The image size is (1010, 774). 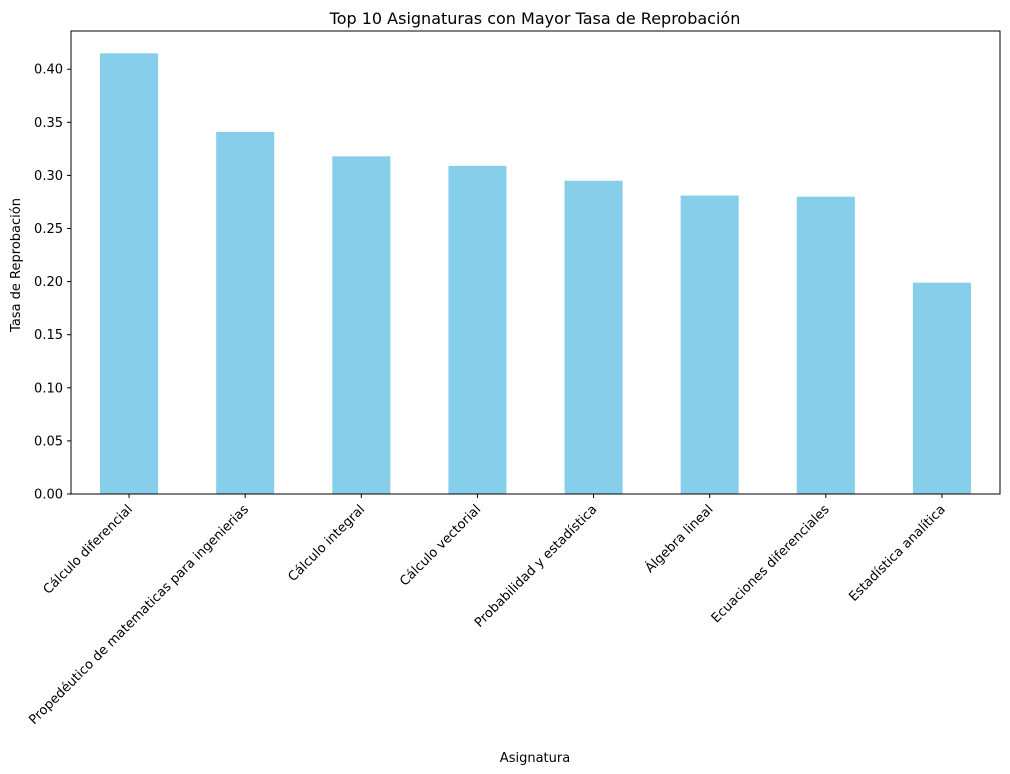 What do you see at coordinates (326, 543) in the screenshot?
I see `x-tick-label: Cálculo integral` at bounding box center [326, 543].